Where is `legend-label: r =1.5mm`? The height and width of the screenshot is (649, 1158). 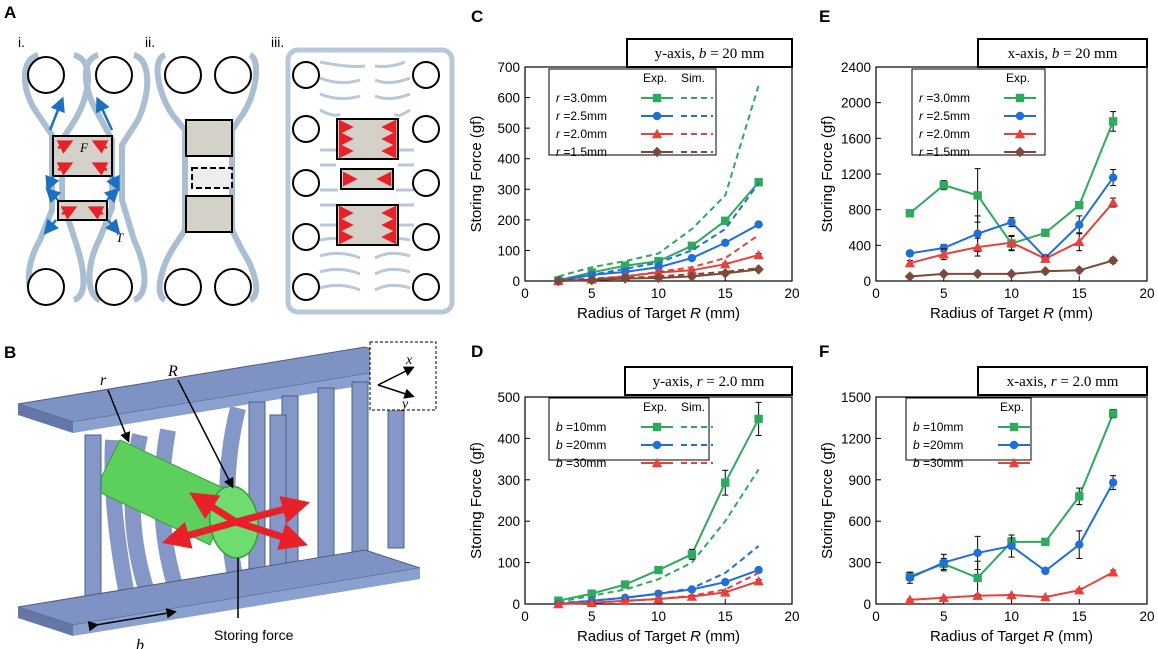 legend-label: r =1.5mm is located at coordinates (581, 152).